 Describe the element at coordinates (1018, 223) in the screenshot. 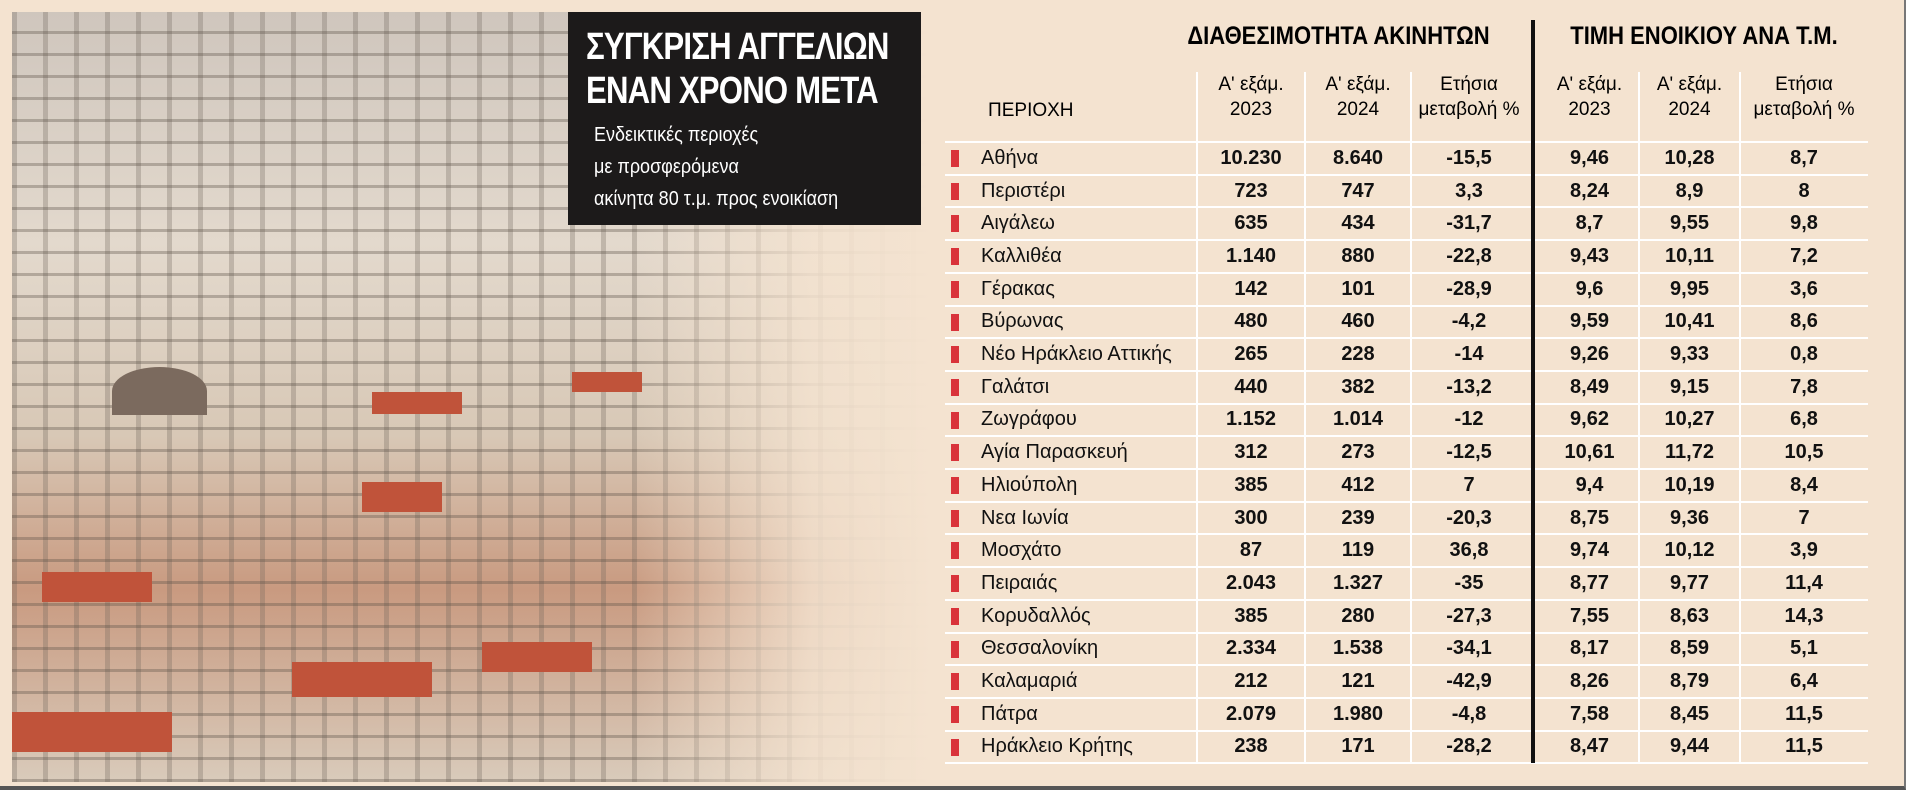

I see `area-name: Αιγάλεω` at that location.